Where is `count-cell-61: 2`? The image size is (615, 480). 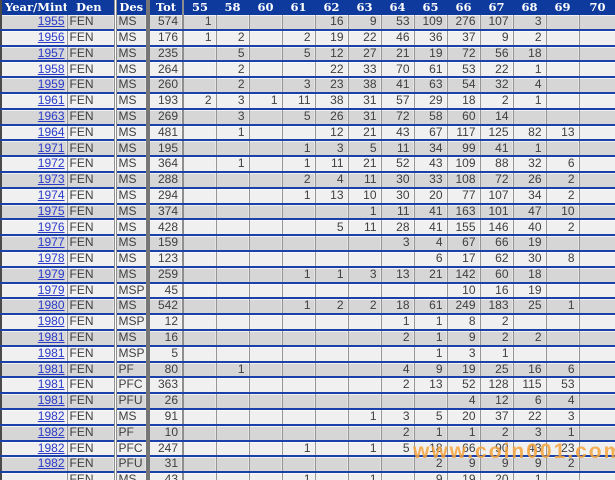
count-cell-61: 2 is located at coordinates (299, 38).